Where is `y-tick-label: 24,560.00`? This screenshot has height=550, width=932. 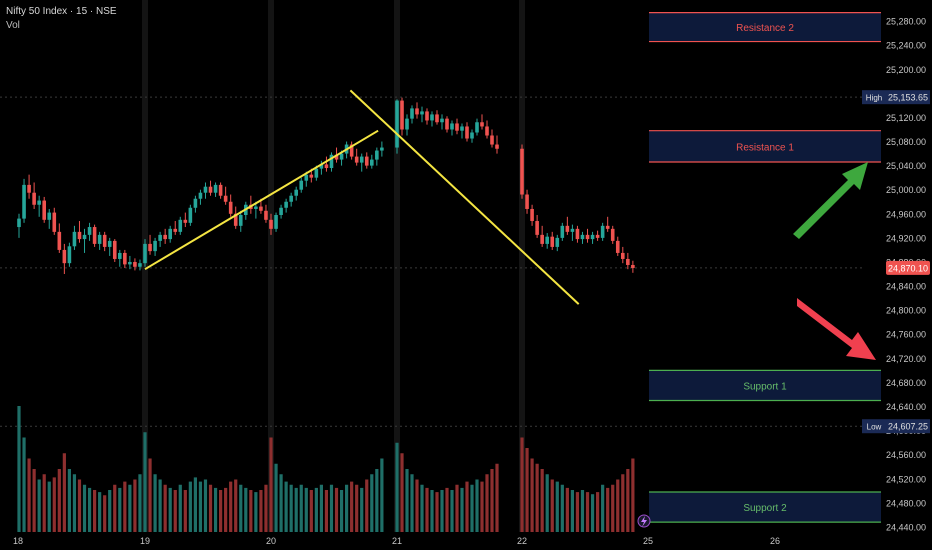 y-tick-label: 24,560.00 is located at coordinates (906, 455).